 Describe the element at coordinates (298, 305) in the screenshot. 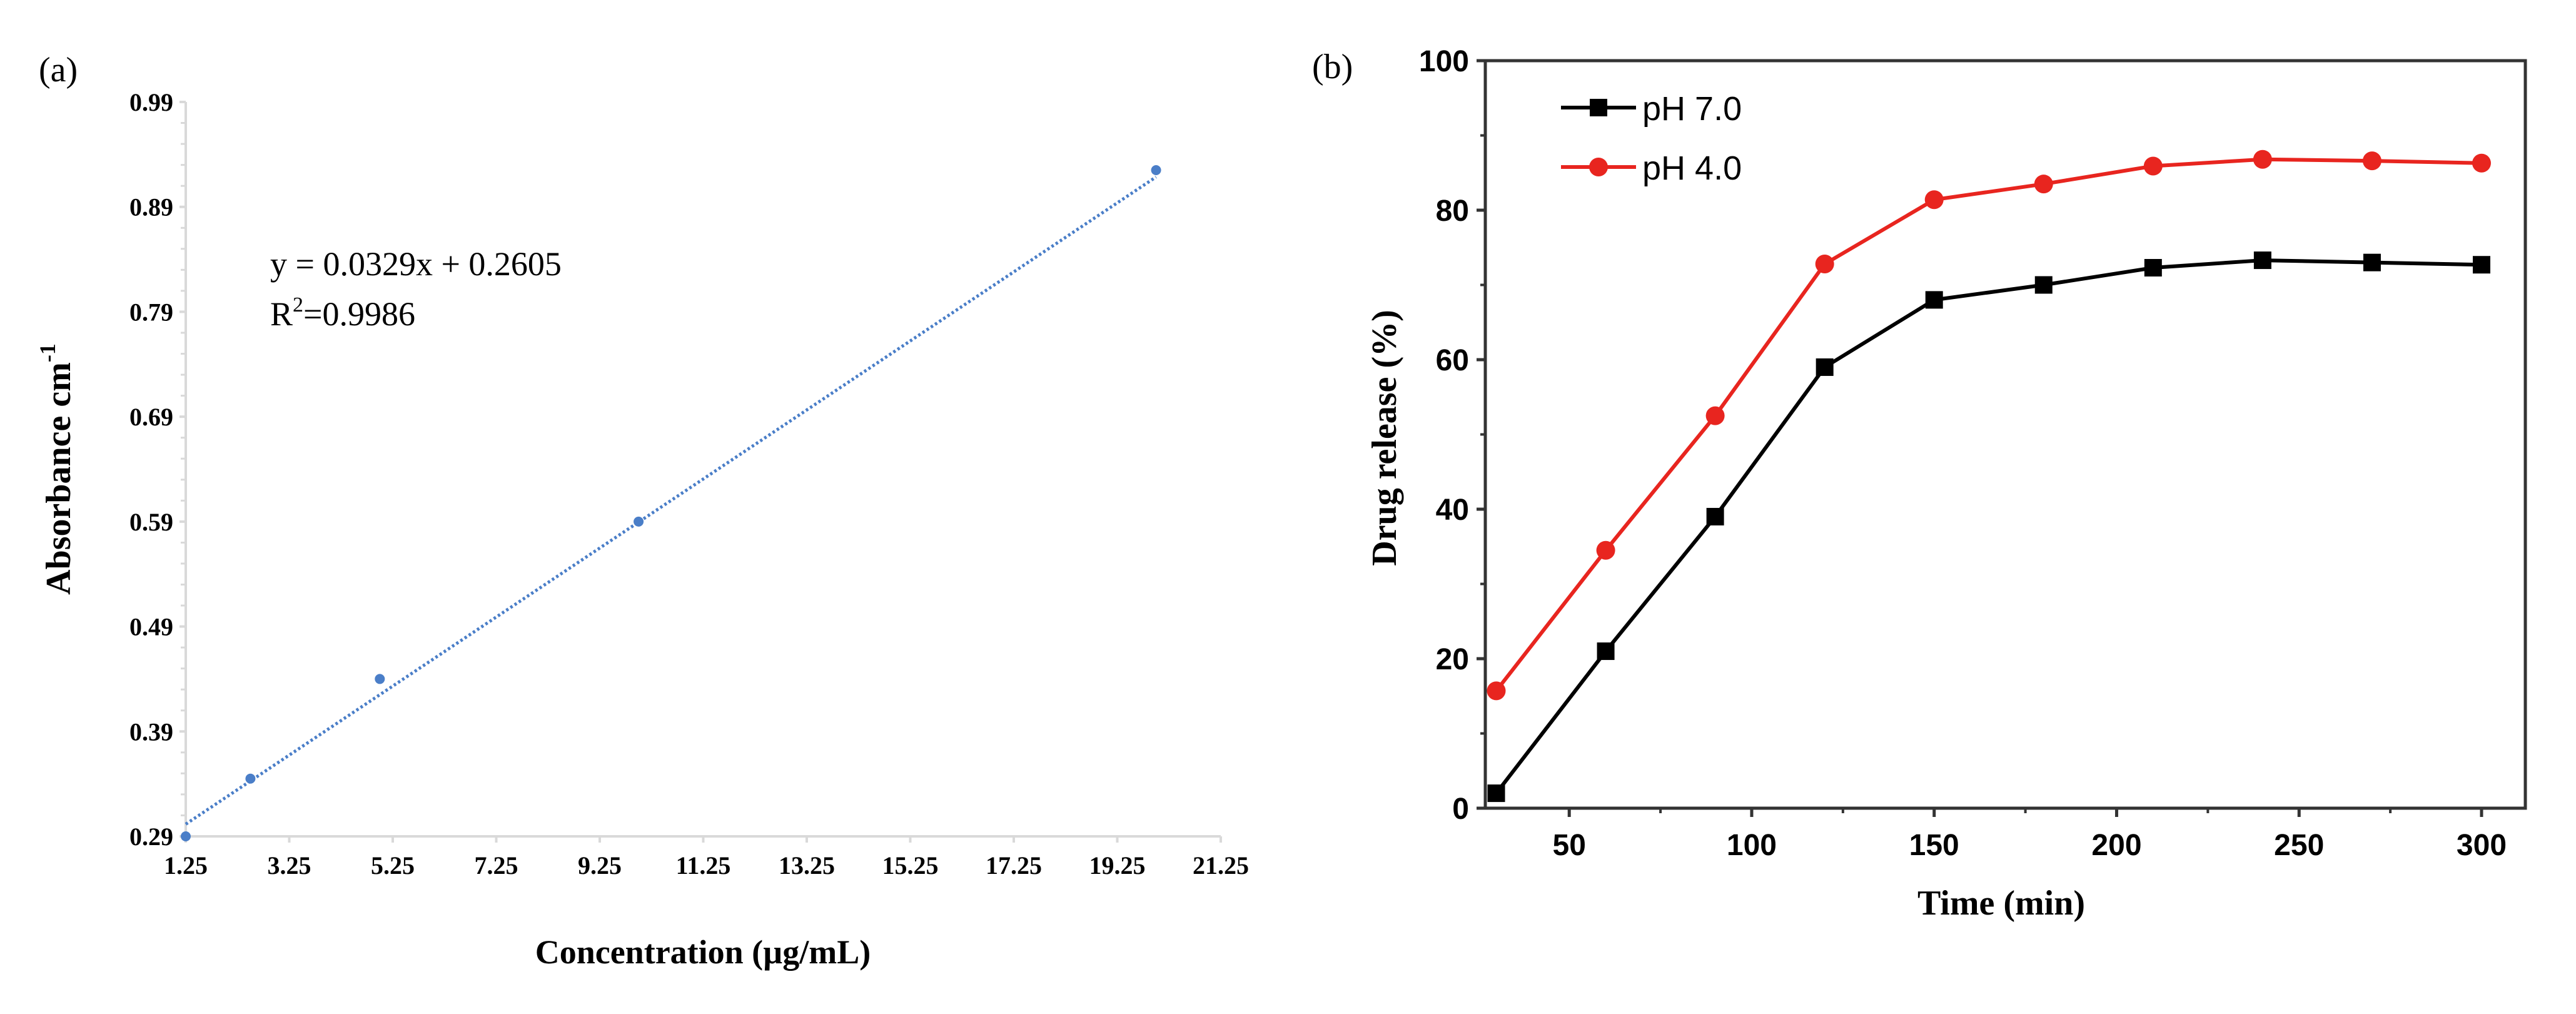

I see `r2-superscript: 2` at that location.